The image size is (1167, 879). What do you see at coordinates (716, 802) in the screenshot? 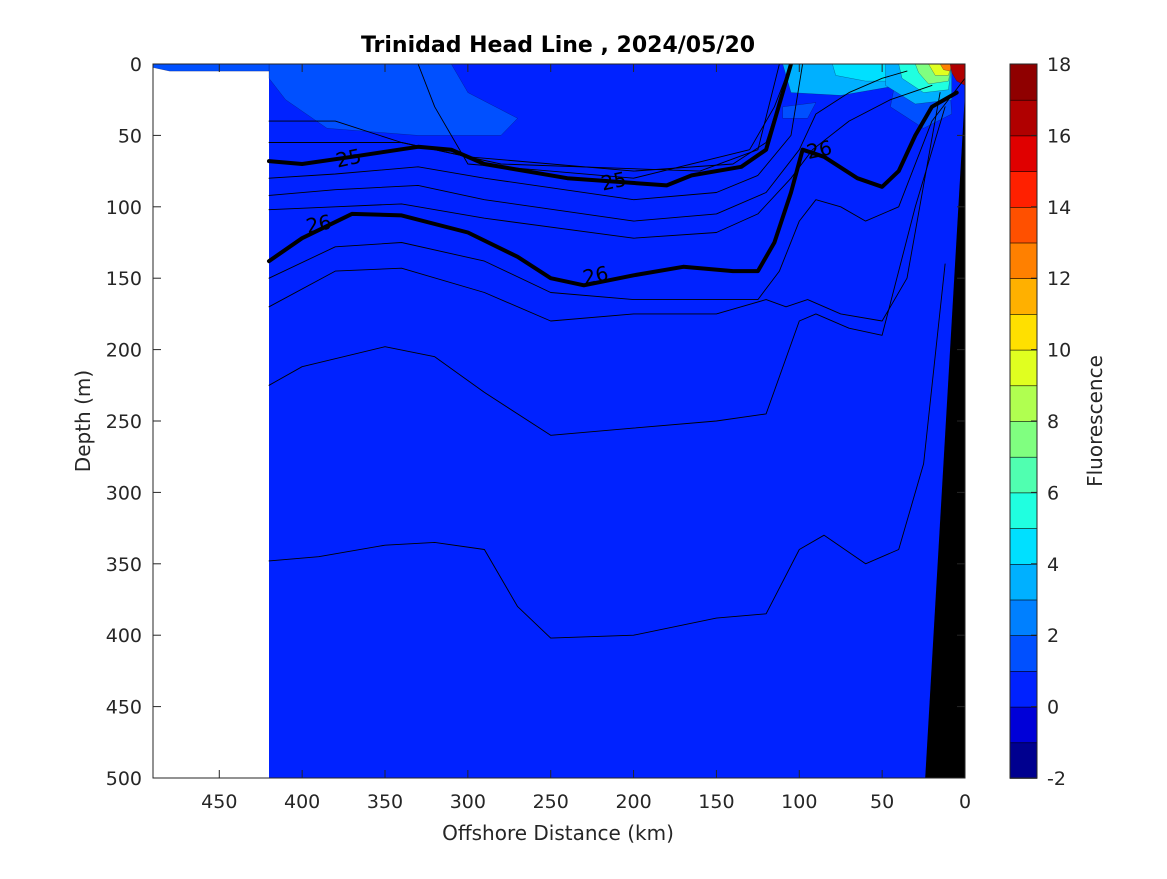
I see `x-tick-label-6: 150` at bounding box center [716, 802].